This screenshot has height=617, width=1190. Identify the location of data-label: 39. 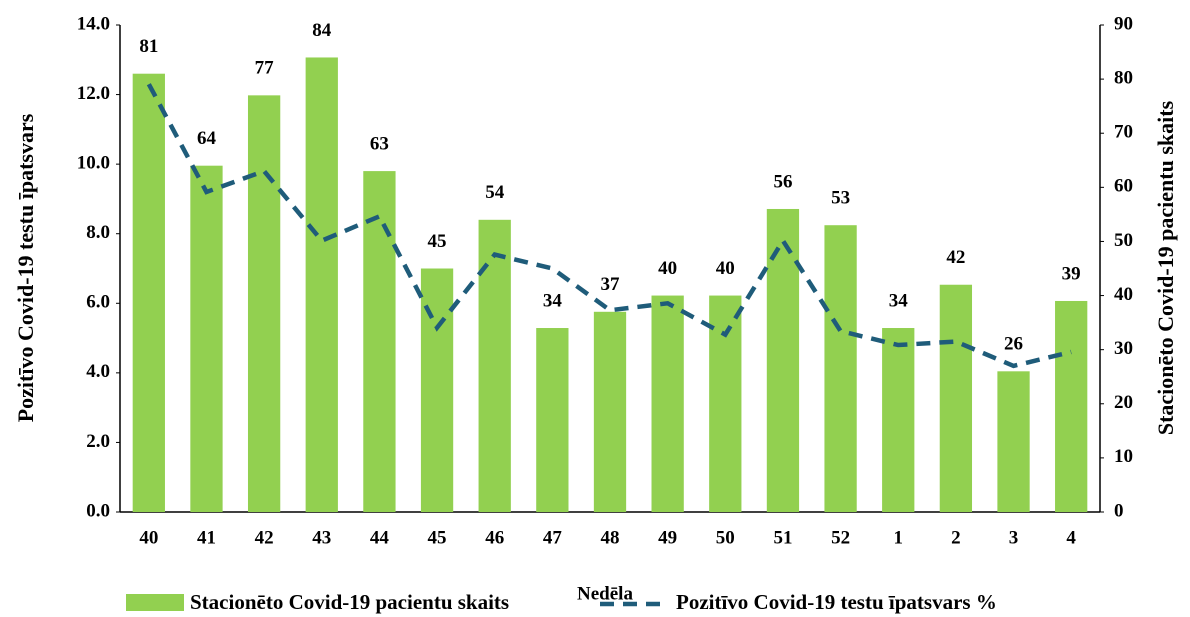
(1071, 273).